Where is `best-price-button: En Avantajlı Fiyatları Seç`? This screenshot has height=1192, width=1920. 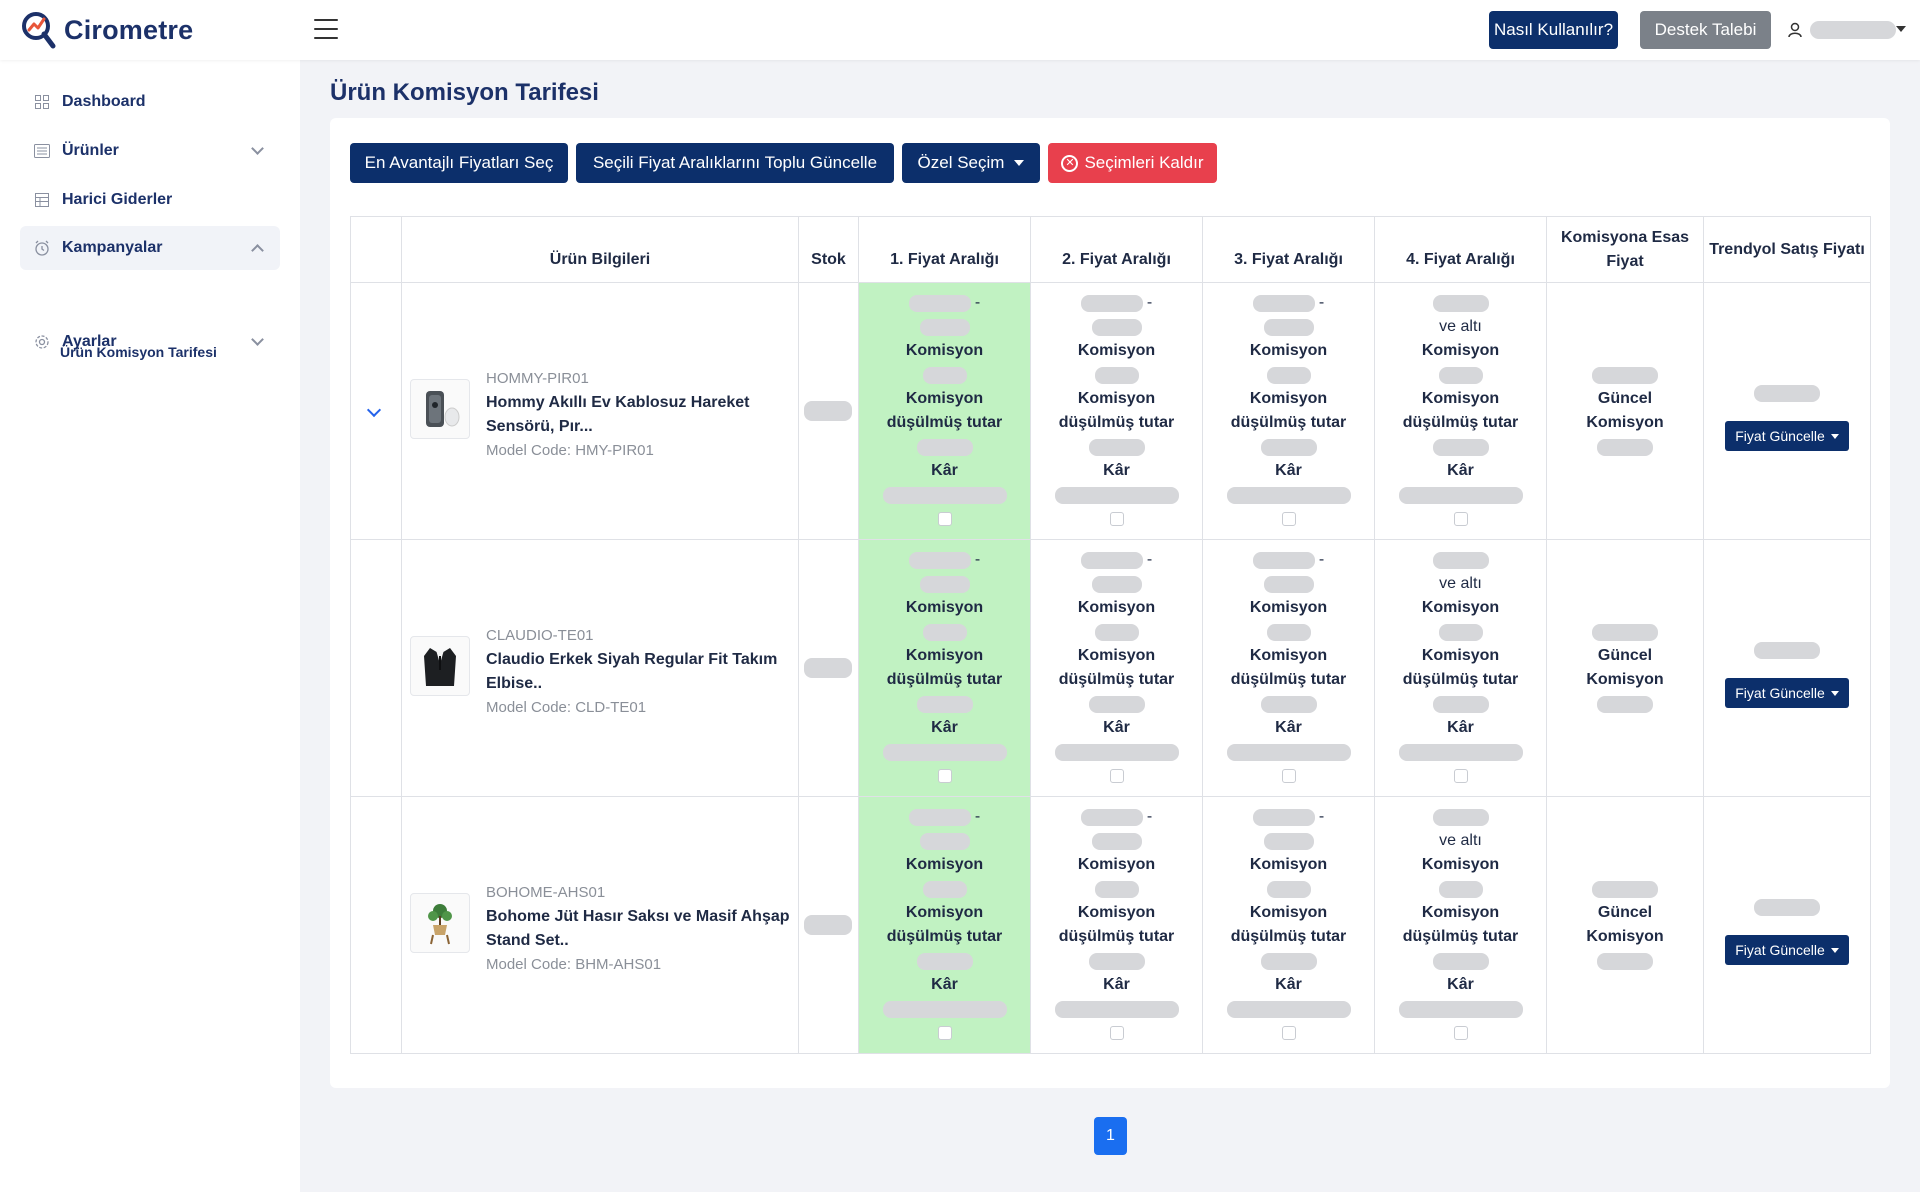
best-price-button: En Avantajlı Fiyatları Seç is located at coordinates (459, 163).